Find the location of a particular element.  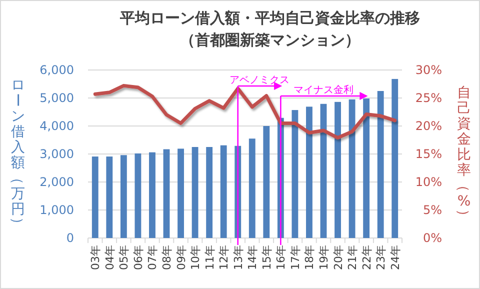

y2-tick-label: 20% is located at coordinates (428, 126).